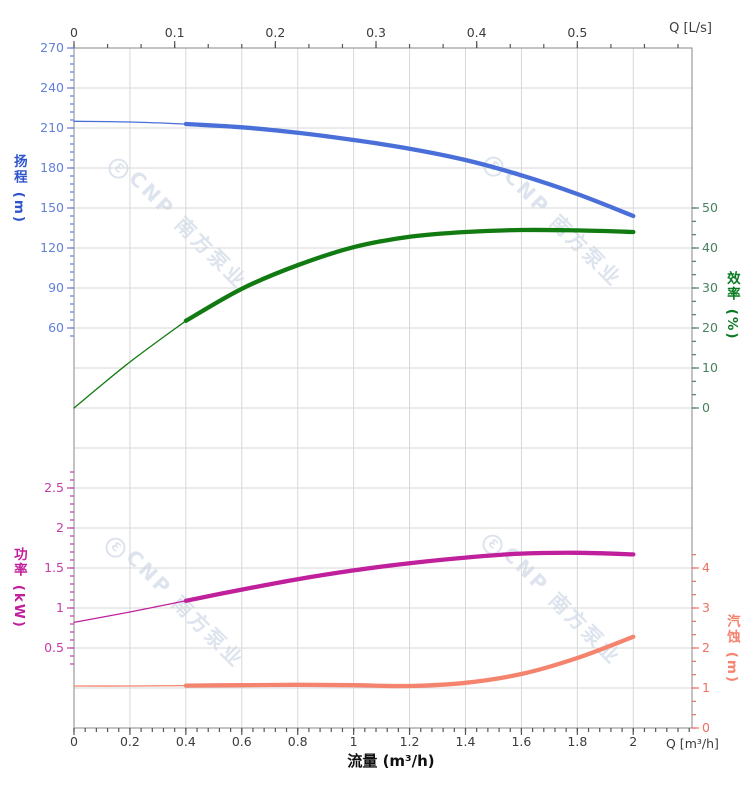  Describe the element at coordinates (60, 527) in the screenshot. I see `power-tick-label: 2` at that location.